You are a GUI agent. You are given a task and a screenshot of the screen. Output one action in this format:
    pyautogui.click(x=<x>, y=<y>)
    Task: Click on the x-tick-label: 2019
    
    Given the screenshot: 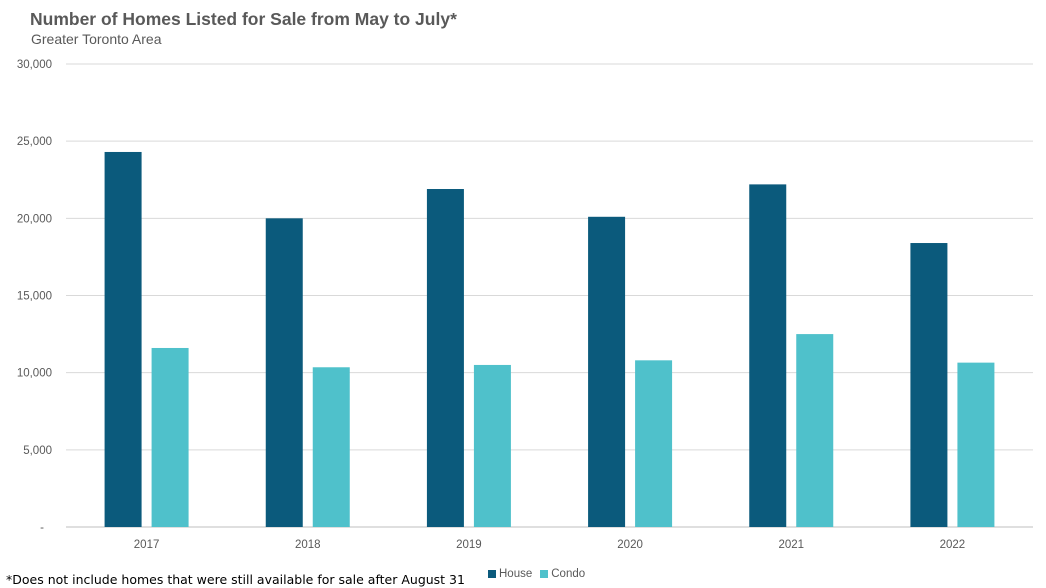 What is the action you would take?
    pyautogui.click(x=469, y=545)
    